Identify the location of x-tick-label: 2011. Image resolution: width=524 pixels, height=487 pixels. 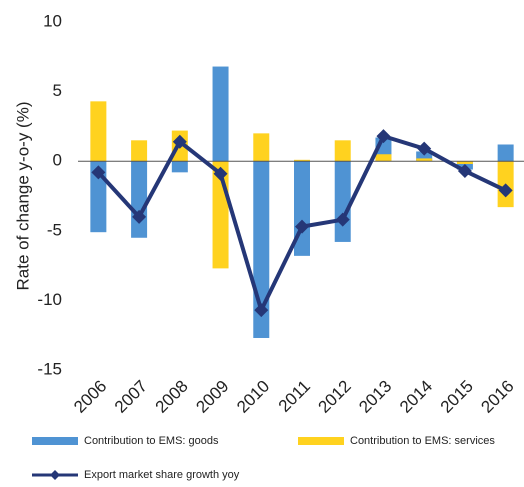
(294, 396).